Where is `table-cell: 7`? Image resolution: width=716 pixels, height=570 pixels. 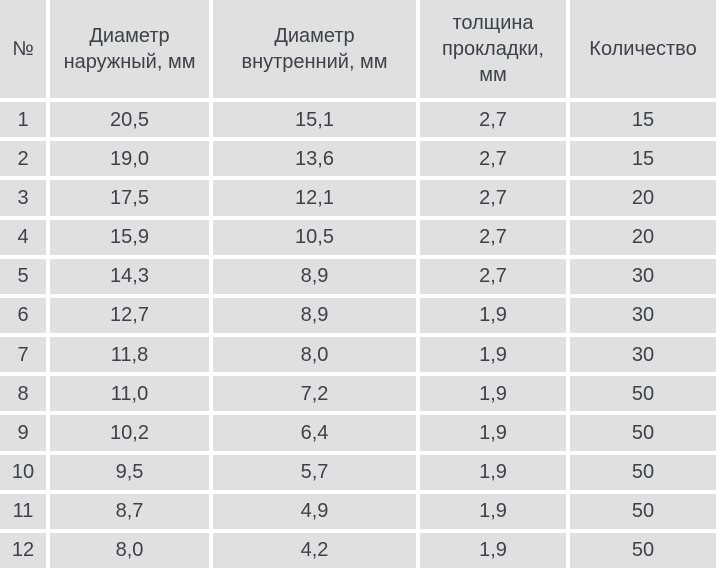
table-cell: 7 is located at coordinates (23, 355).